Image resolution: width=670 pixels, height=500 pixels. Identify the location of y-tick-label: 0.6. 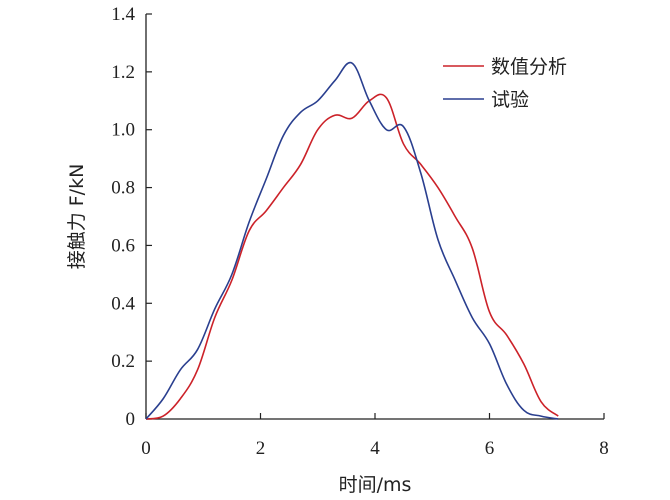
(123, 245).